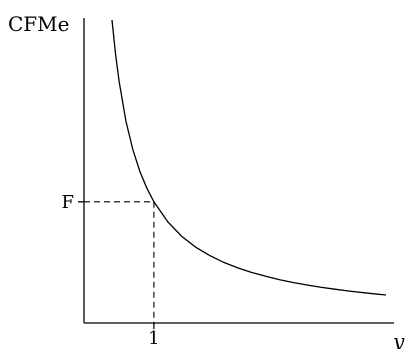 The image size is (406, 349). Describe the element at coordinates (398, 339) in the screenshot. I see `x-axis-label: y` at that location.